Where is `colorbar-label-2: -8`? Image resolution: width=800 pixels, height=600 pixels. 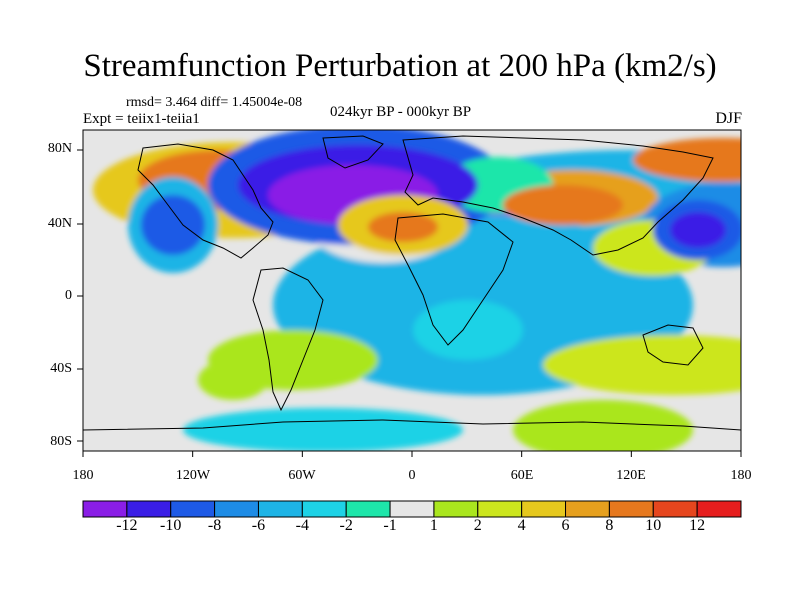 colorbar-label-2: -8 is located at coordinates (214, 525).